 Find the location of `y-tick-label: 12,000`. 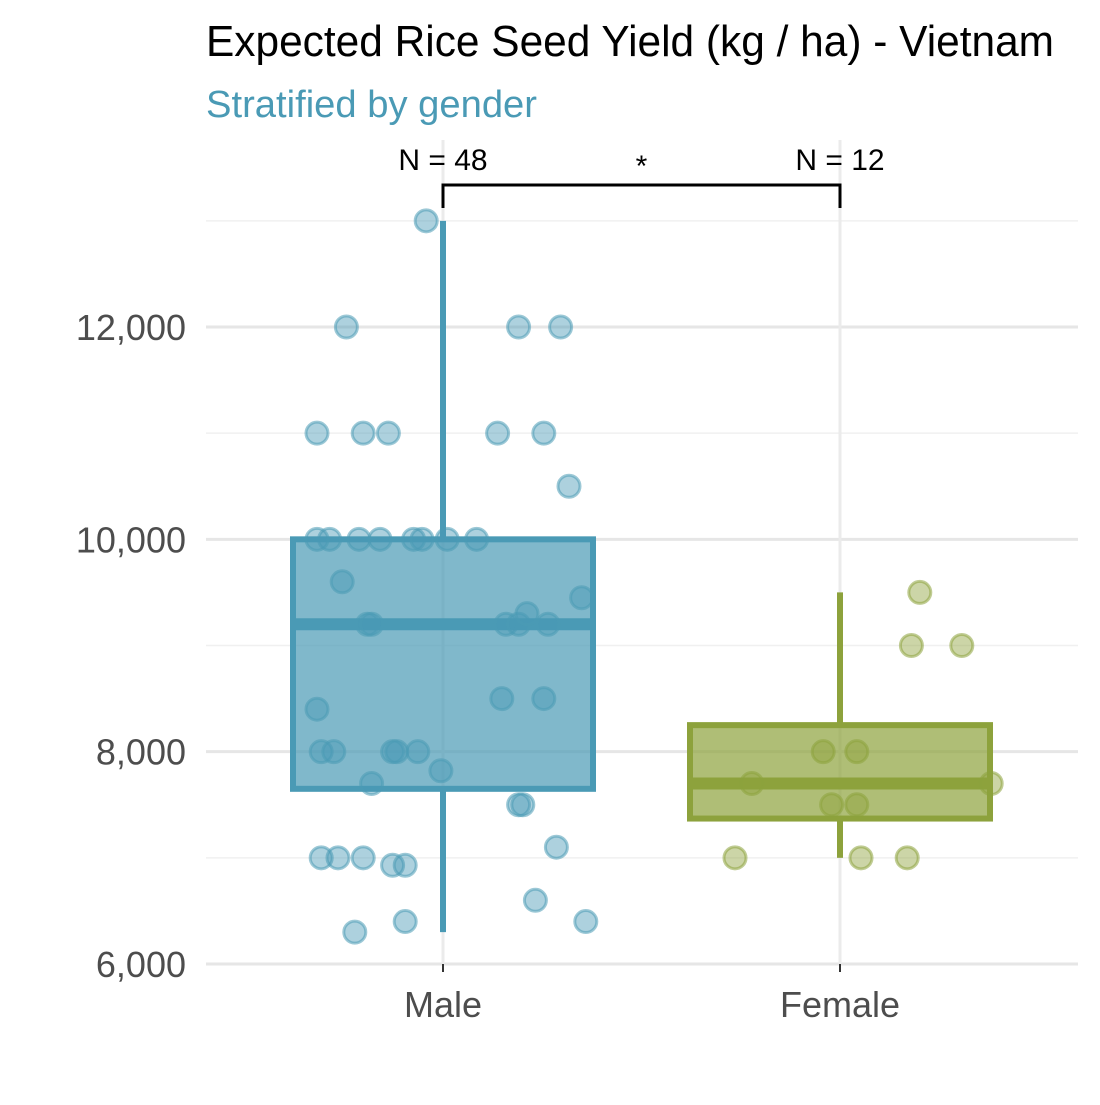

y-tick-label: 12,000 is located at coordinates (131, 327).